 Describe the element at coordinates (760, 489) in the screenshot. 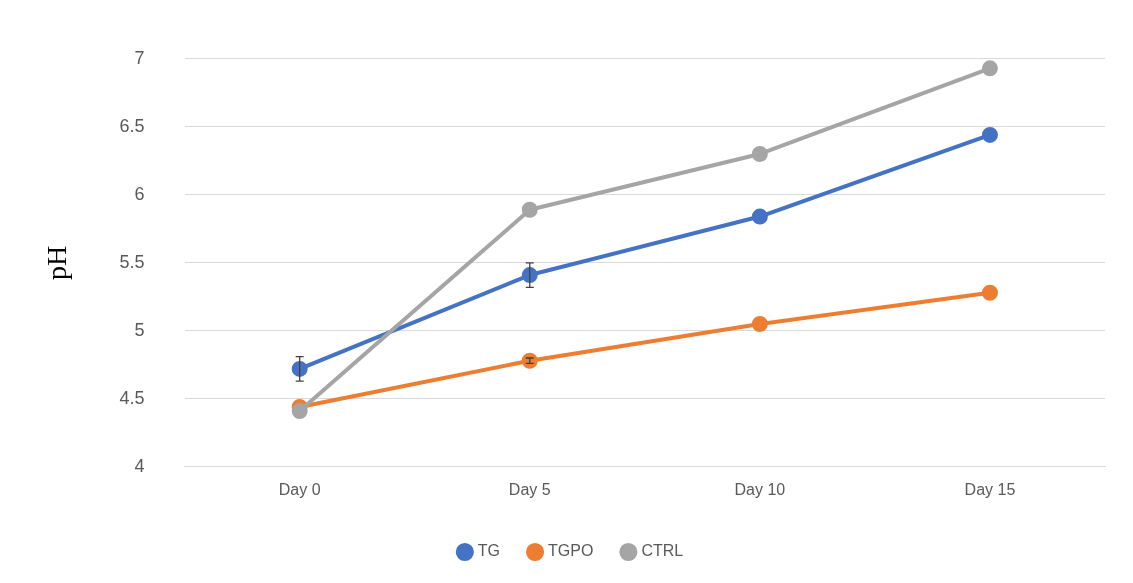

I see `x-tick-label: Day 10` at that location.